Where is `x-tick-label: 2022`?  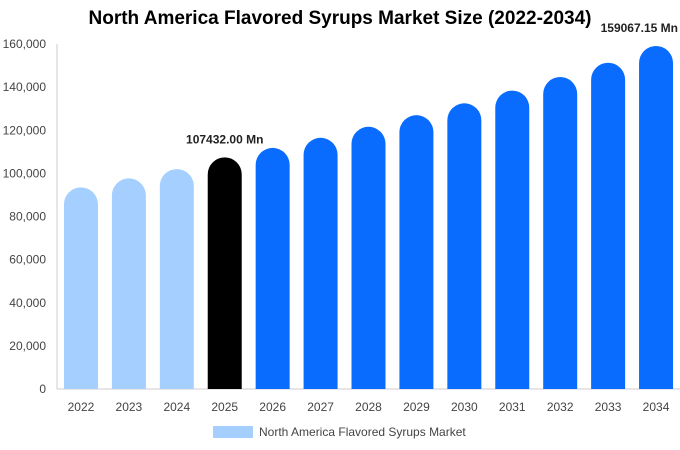
x-tick-label: 2022 is located at coordinates (81, 407).